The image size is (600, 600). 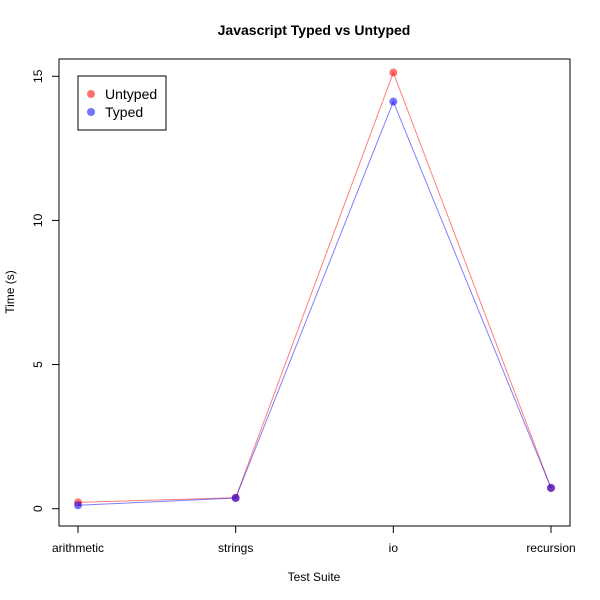 I want to click on y-tick-label: 0, so click(x=38, y=508).